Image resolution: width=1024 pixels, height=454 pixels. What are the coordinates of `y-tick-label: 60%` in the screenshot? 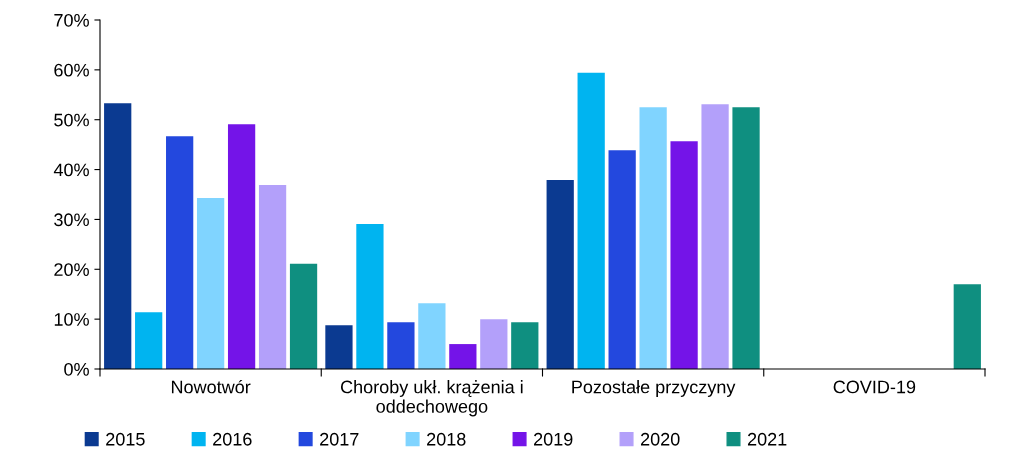 It's located at (71, 70).